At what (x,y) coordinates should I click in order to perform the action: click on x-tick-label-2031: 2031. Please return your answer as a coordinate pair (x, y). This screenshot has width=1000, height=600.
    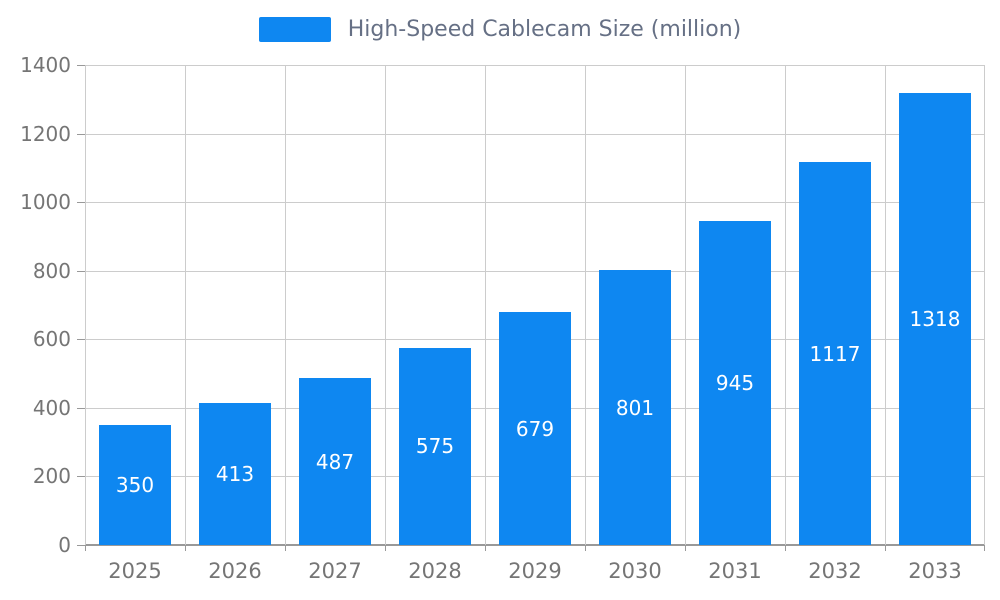
    Looking at the image, I should click on (735, 571).